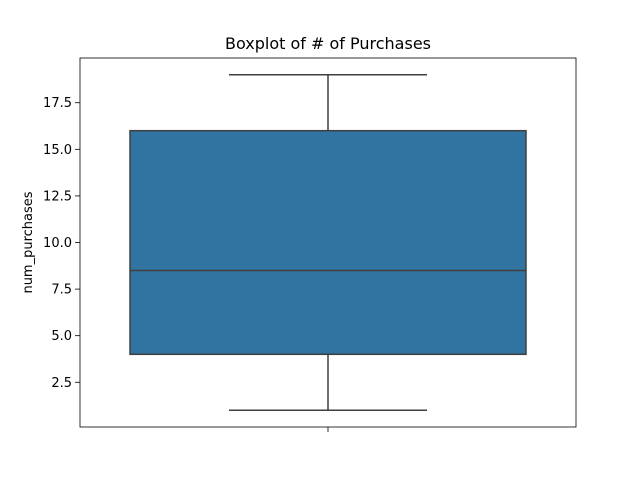  I want to click on y-tick-label: 15.0, so click(57, 150).